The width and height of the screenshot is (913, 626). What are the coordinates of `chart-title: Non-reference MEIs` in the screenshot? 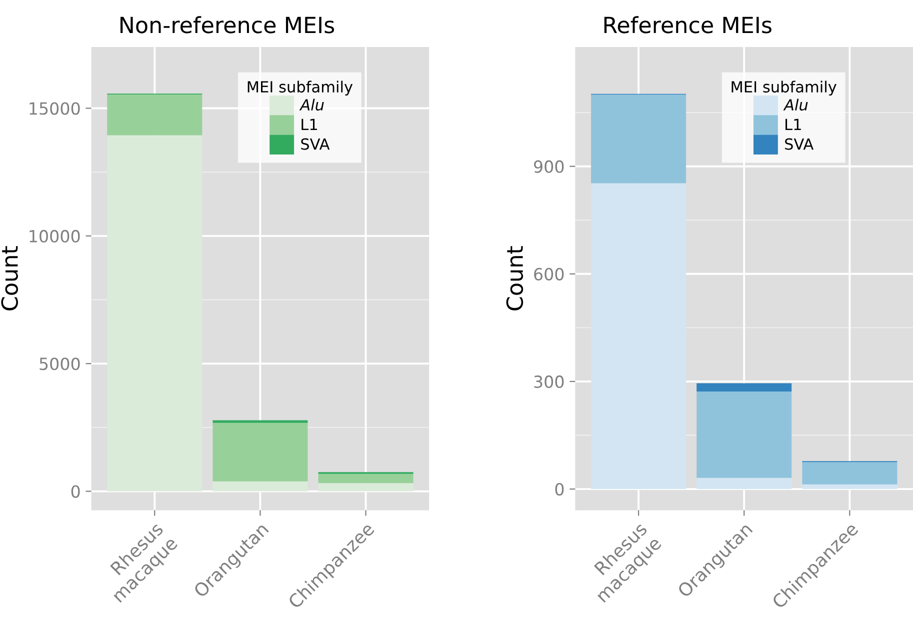 It's located at (227, 25).